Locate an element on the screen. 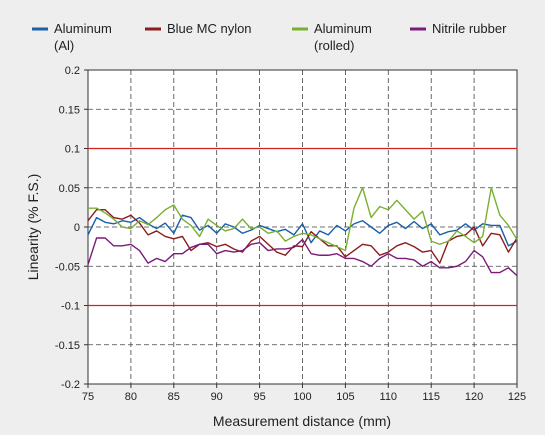 Image resolution: width=545 pixels, height=435 pixels. x-tick-label: 105 is located at coordinates (345, 397).